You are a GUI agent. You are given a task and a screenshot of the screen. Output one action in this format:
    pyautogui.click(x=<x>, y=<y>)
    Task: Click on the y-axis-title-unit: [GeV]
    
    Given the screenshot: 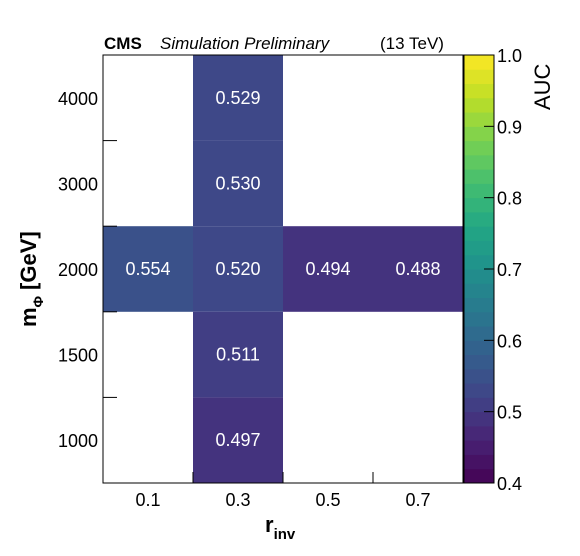 What is the action you would take?
    pyautogui.click(x=28, y=260)
    